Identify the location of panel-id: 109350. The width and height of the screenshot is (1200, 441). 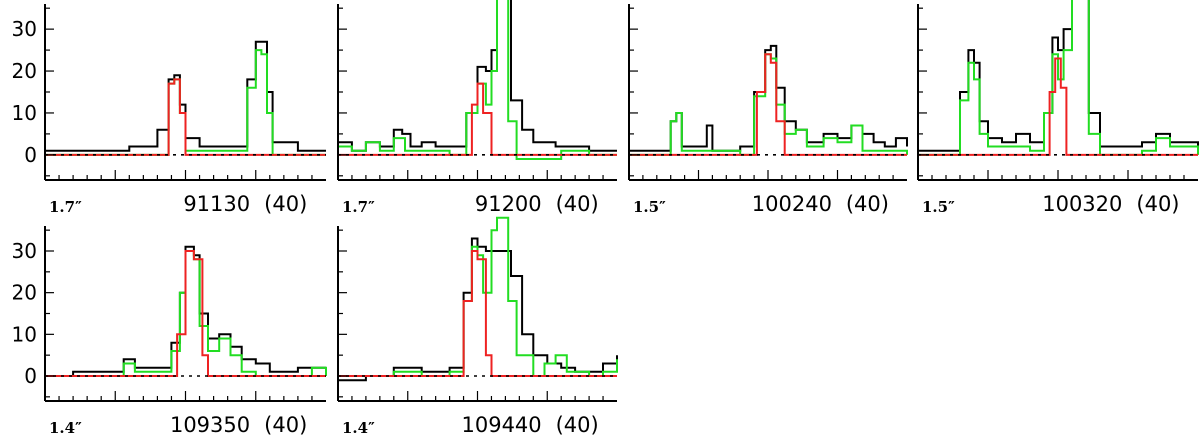
(210, 425).